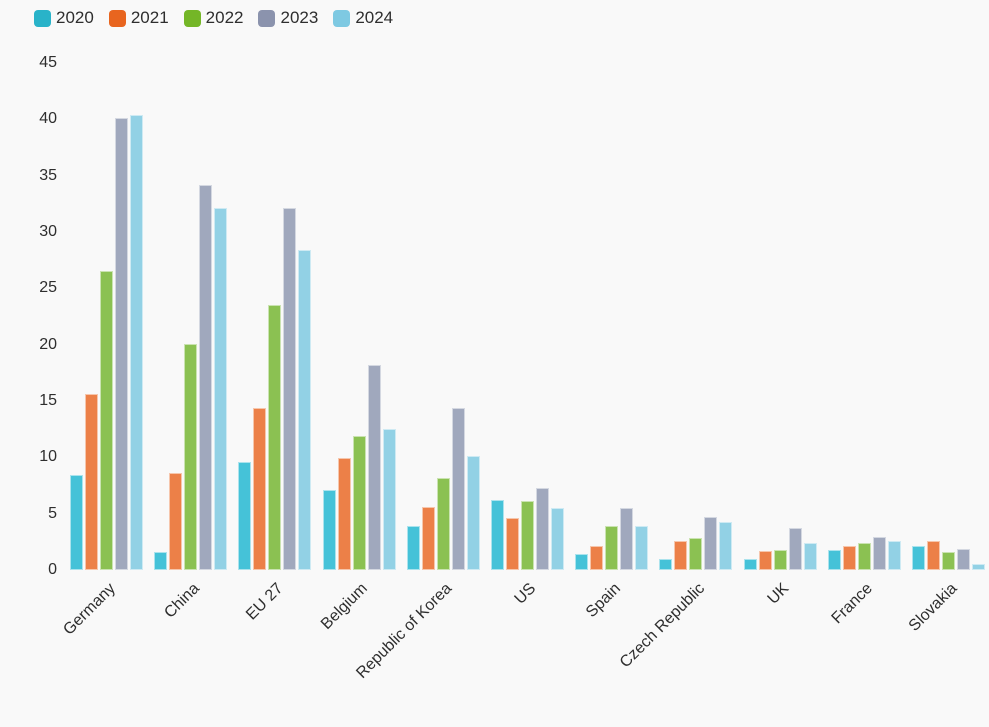 The height and width of the screenshot is (727, 989). I want to click on y-tick-label: 45, so click(48, 62).